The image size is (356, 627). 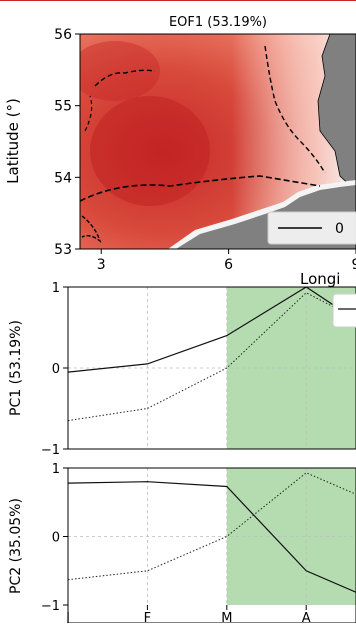 I want to click on pc1-y-ticks: −1 0 1, so click(x=54, y=369).